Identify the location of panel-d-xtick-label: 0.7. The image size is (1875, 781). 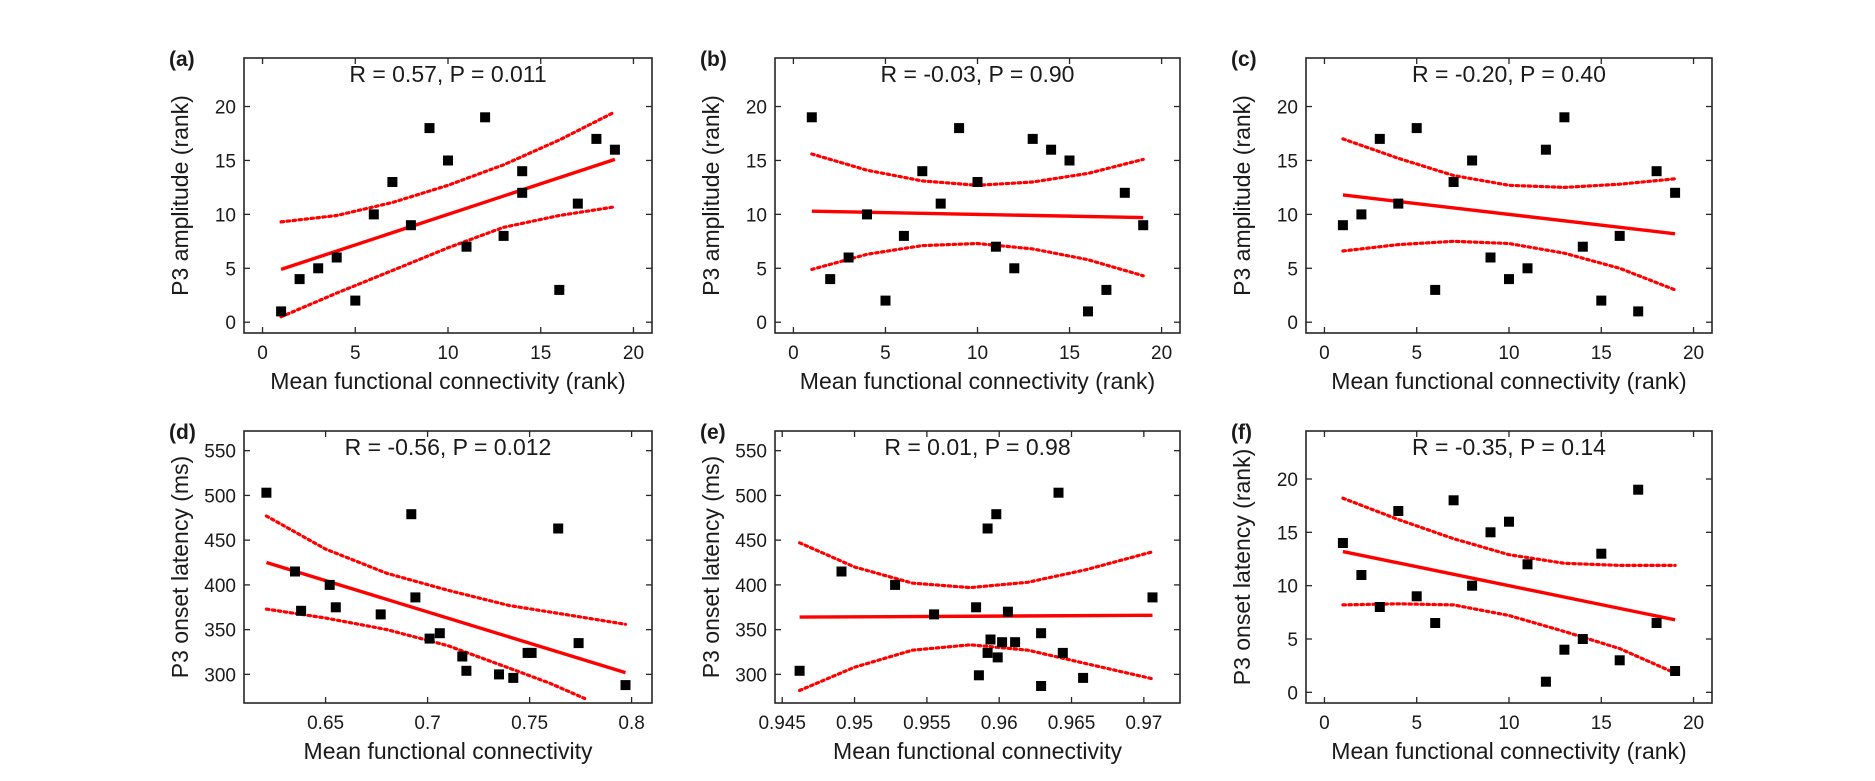
(427, 723).